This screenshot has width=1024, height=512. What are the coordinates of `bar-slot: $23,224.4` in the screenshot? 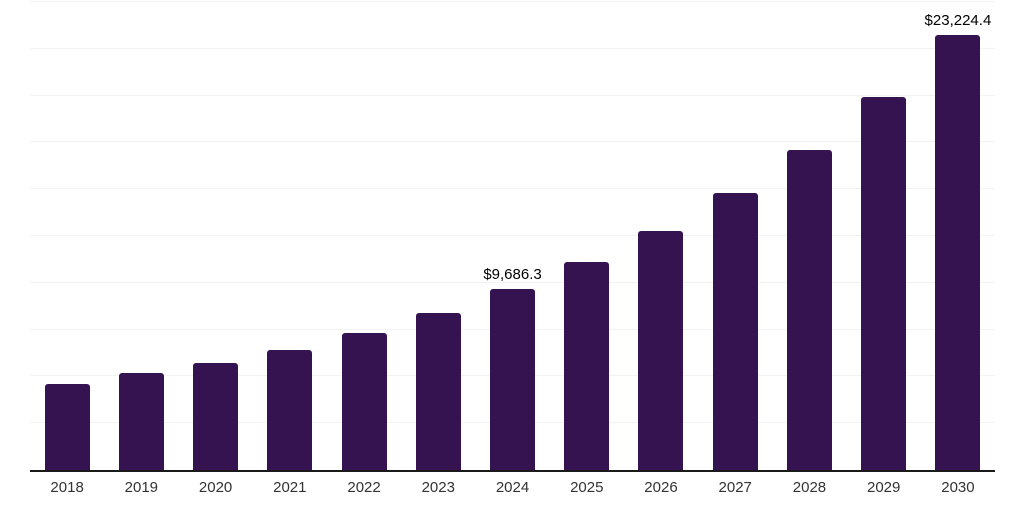 It's located at (958, 236).